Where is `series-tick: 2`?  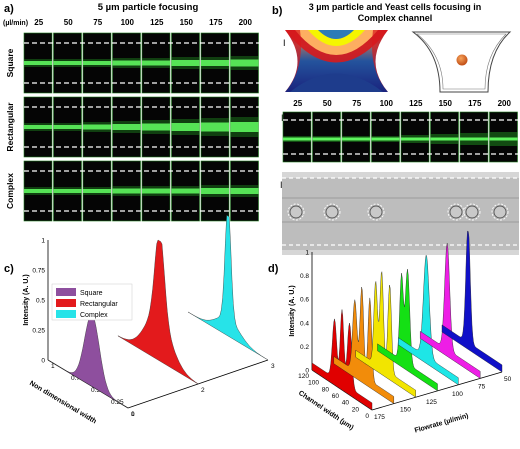
series-tick: 2 is located at coordinates (203, 390).